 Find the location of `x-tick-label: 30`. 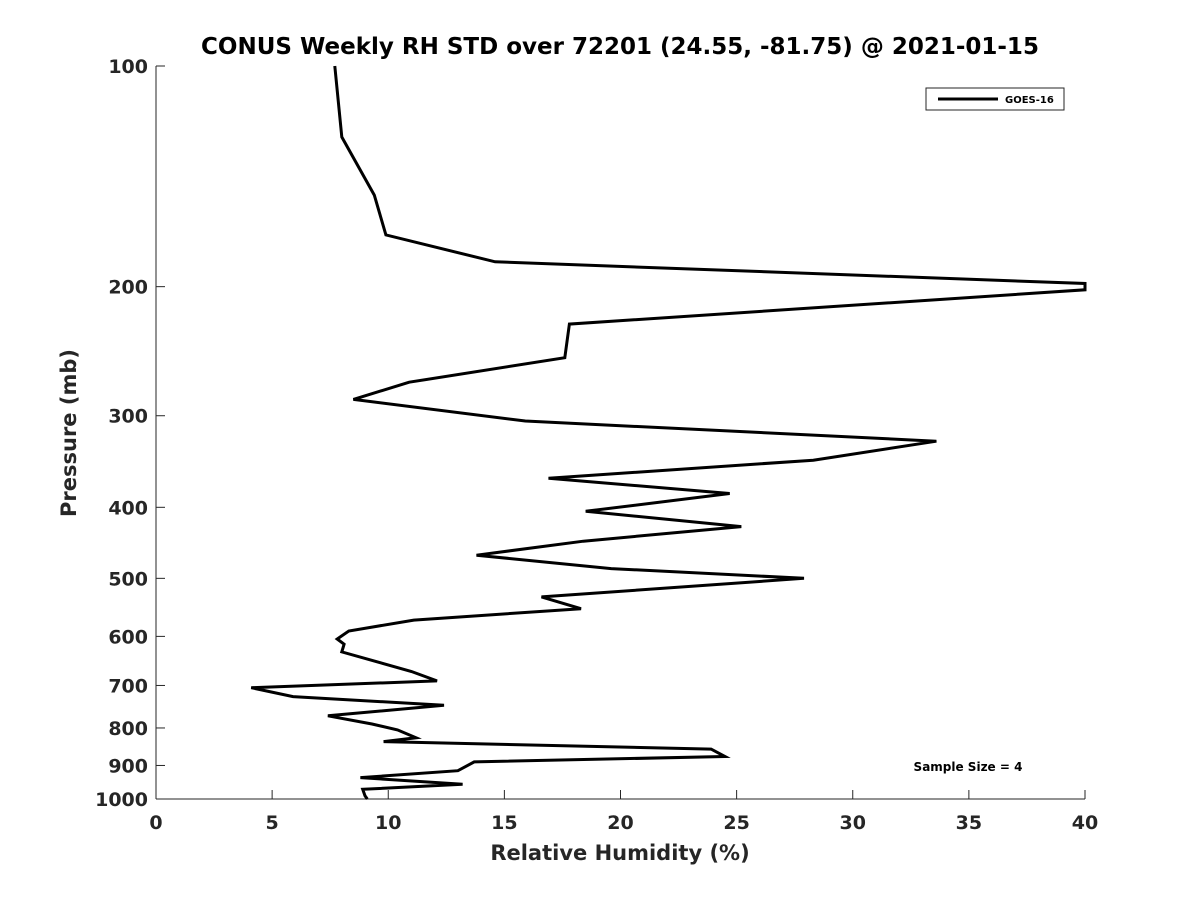

x-tick-label: 30 is located at coordinates (853, 823).